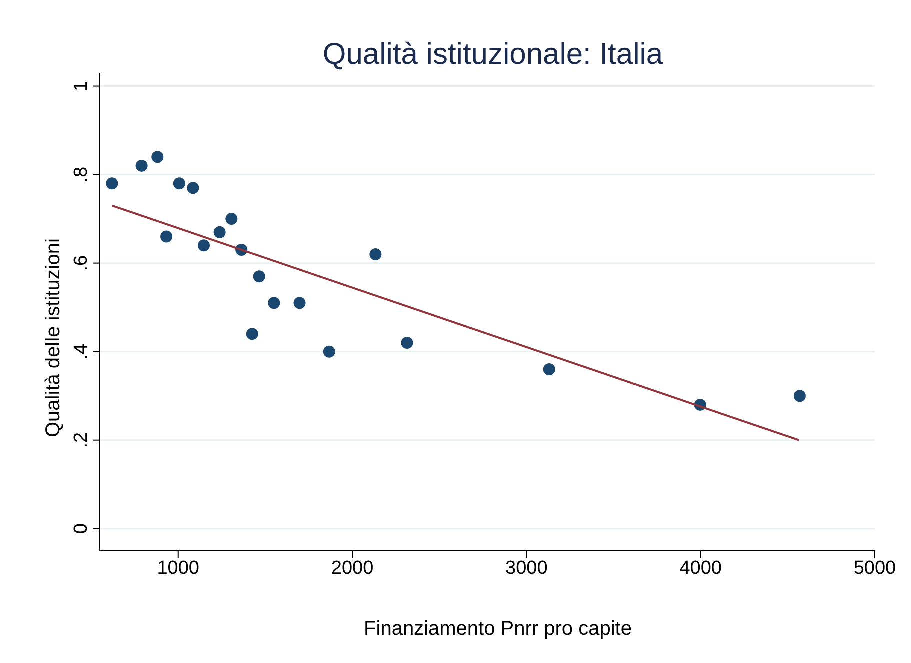 This screenshot has height=663, width=911. What do you see at coordinates (81, 263) in the screenshot?
I see `y-tick-label: .6` at bounding box center [81, 263].